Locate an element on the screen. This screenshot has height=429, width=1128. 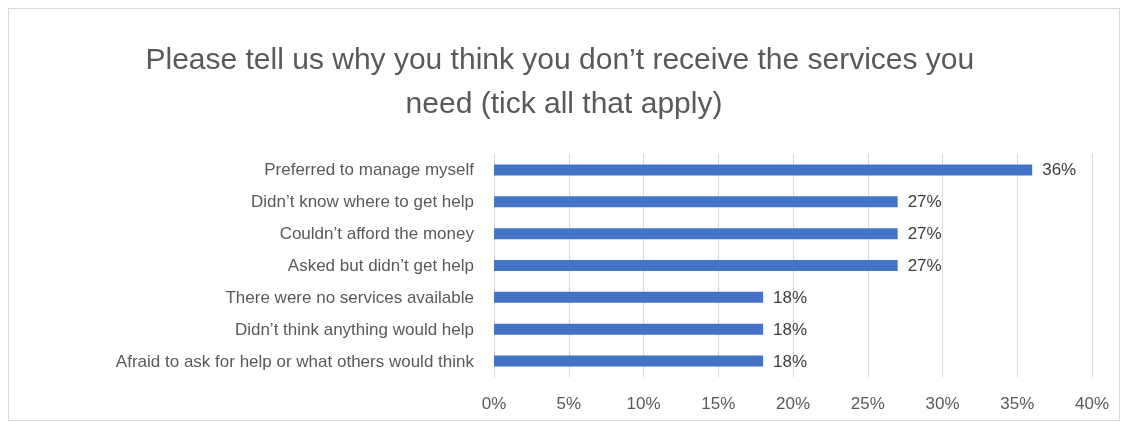
y-tick-label: Didn’t think anything would help is located at coordinates (354, 329).